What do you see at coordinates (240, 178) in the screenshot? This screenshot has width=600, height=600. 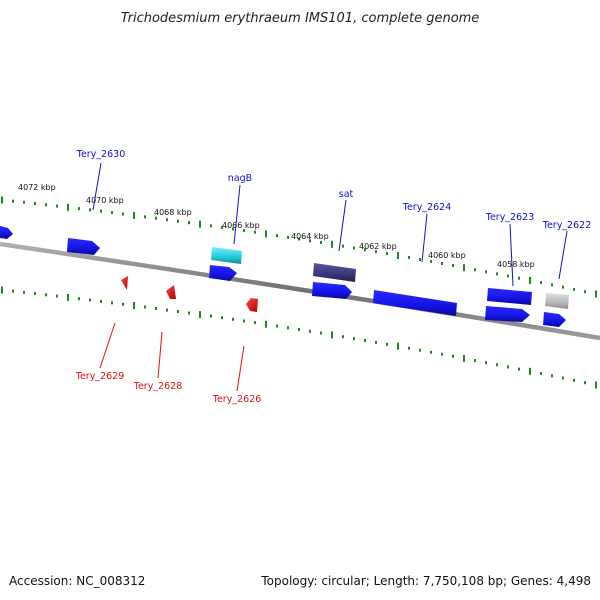 I see `gene-label: nagB` at bounding box center [240, 178].